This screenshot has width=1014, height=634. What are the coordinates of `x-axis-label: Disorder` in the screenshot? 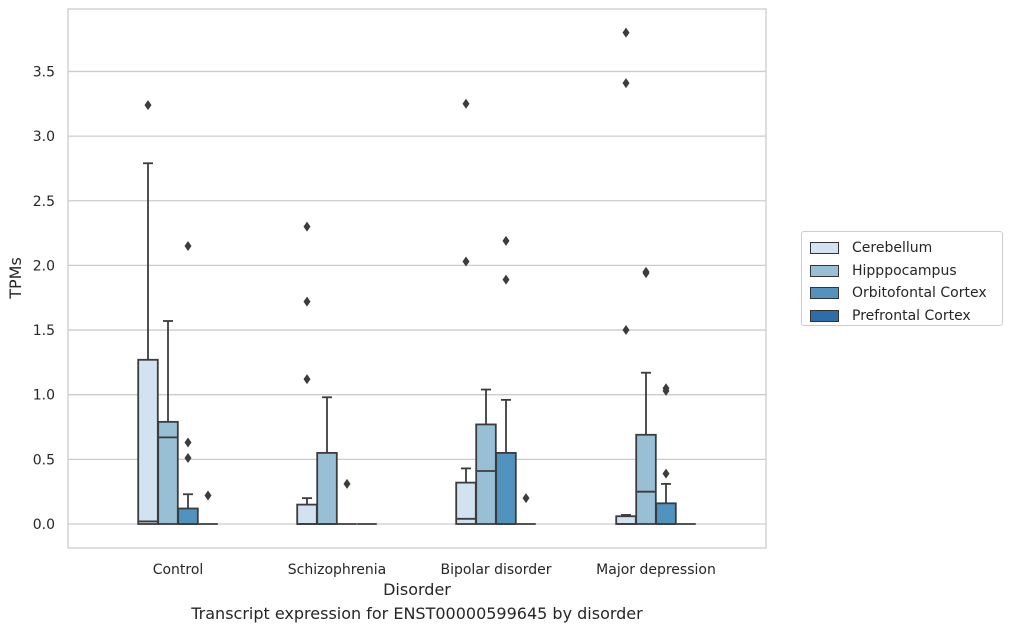 It's located at (417, 589).